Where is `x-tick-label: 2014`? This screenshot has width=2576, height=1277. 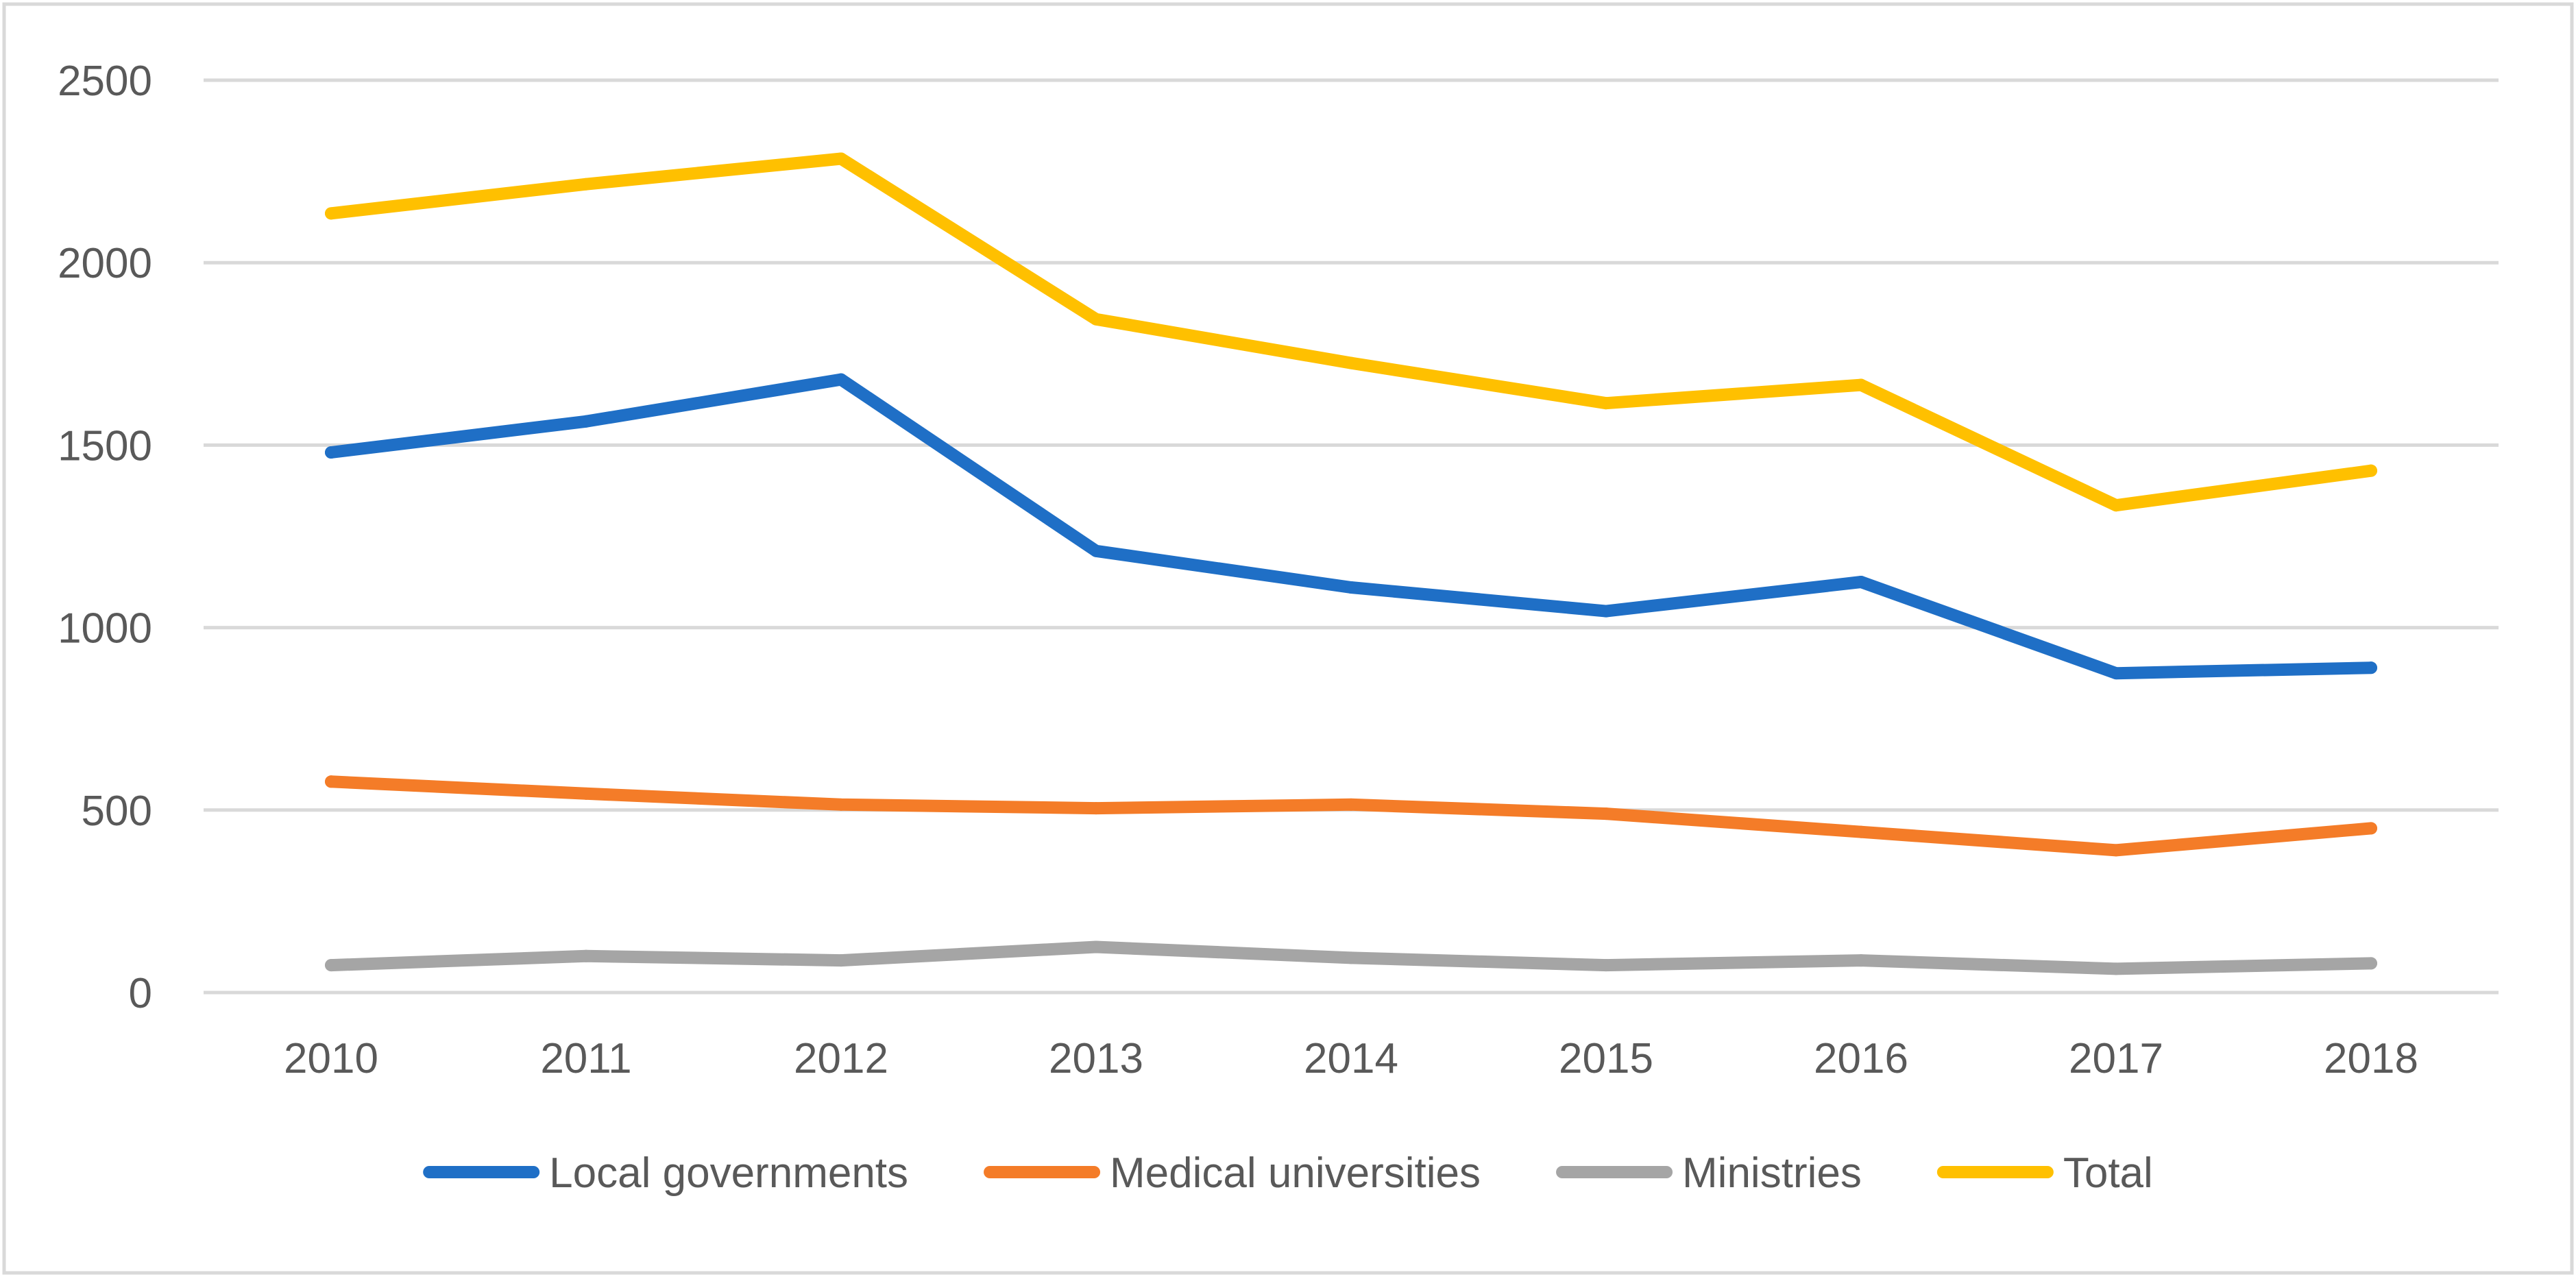
x-tick-label: 2014 is located at coordinates (1351, 1058).